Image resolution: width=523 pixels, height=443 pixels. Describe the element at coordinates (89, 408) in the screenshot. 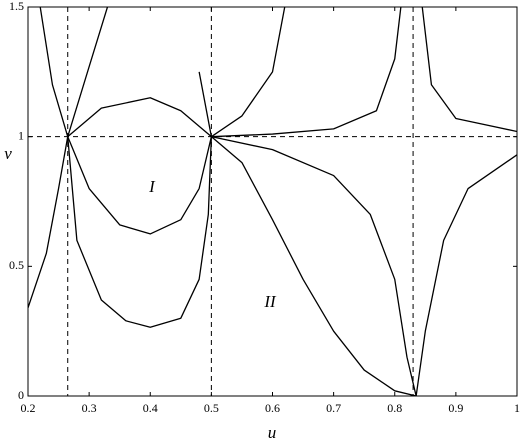

I see `x-tick-label: 0.3` at that location.